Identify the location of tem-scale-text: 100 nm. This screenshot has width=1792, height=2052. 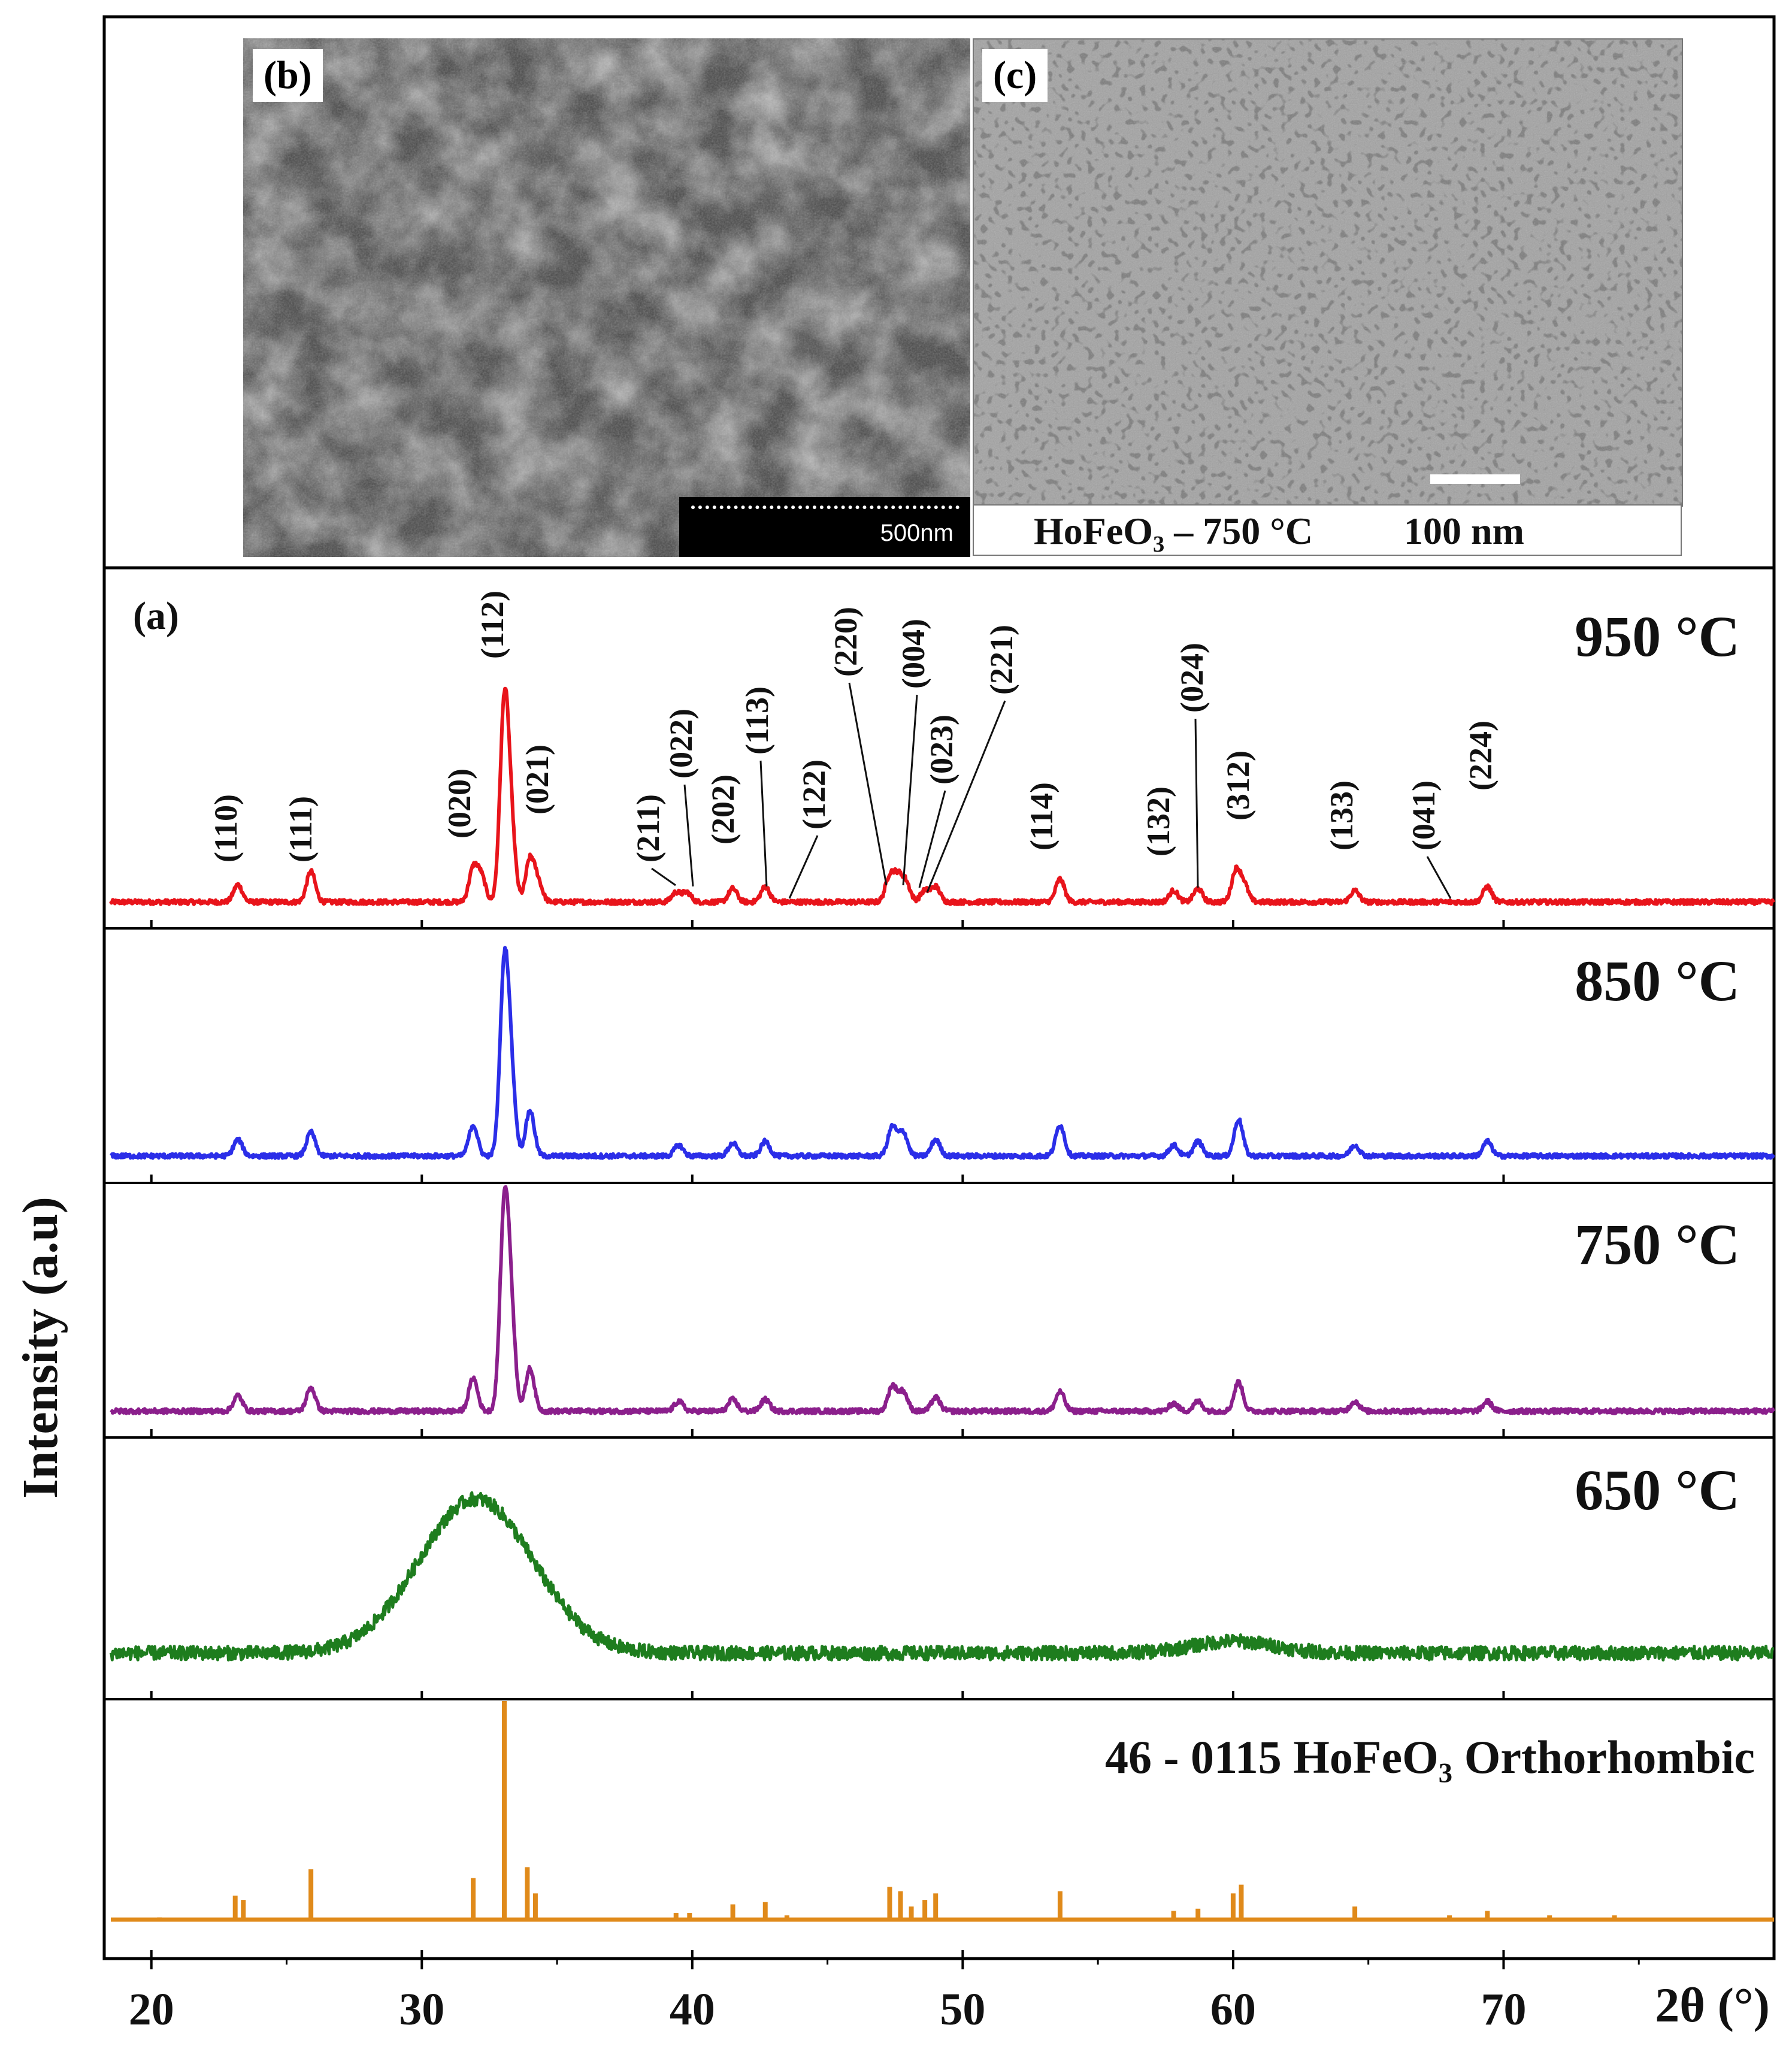
(1464, 531).